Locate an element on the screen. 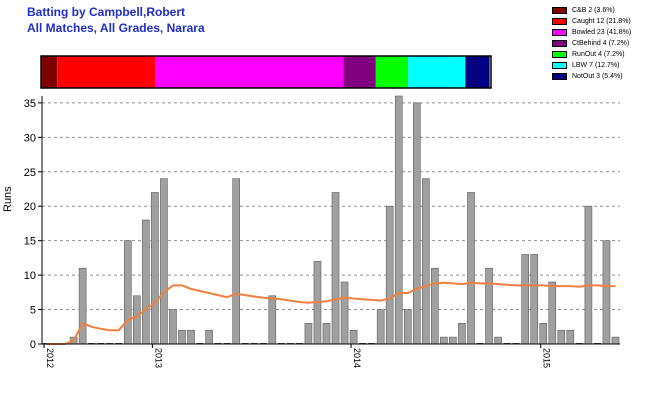 The width and height of the screenshot is (650, 400). legend-item: RunOut 4 (7.2%) is located at coordinates (591, 54).